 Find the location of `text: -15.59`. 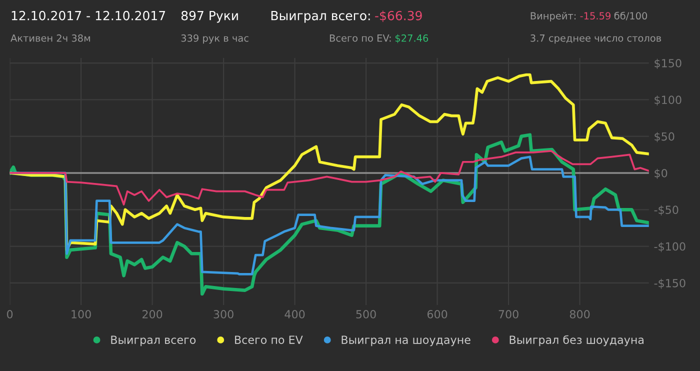

text: -15.59 is located at coordinates (595, 16).